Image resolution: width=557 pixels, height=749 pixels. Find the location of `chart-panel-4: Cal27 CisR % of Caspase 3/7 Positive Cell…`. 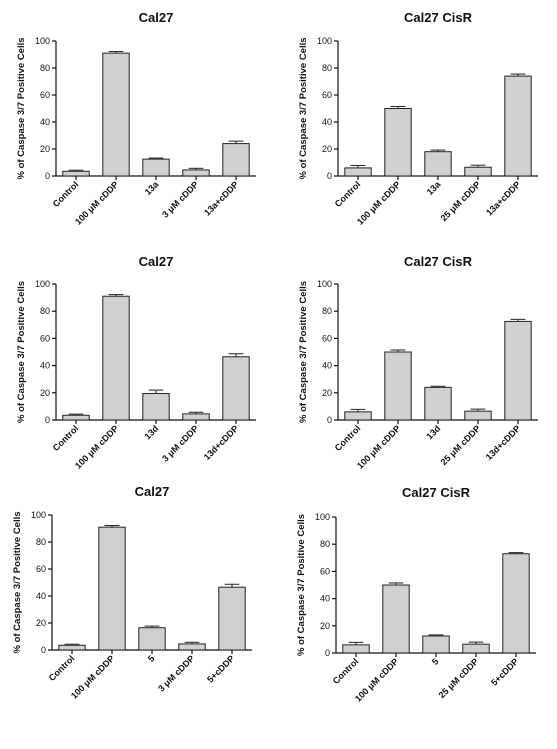

chart-panel-4: Cal27 CisR % of Caspase 3/7 Positive Cell… is located at coordinates (418, 362).